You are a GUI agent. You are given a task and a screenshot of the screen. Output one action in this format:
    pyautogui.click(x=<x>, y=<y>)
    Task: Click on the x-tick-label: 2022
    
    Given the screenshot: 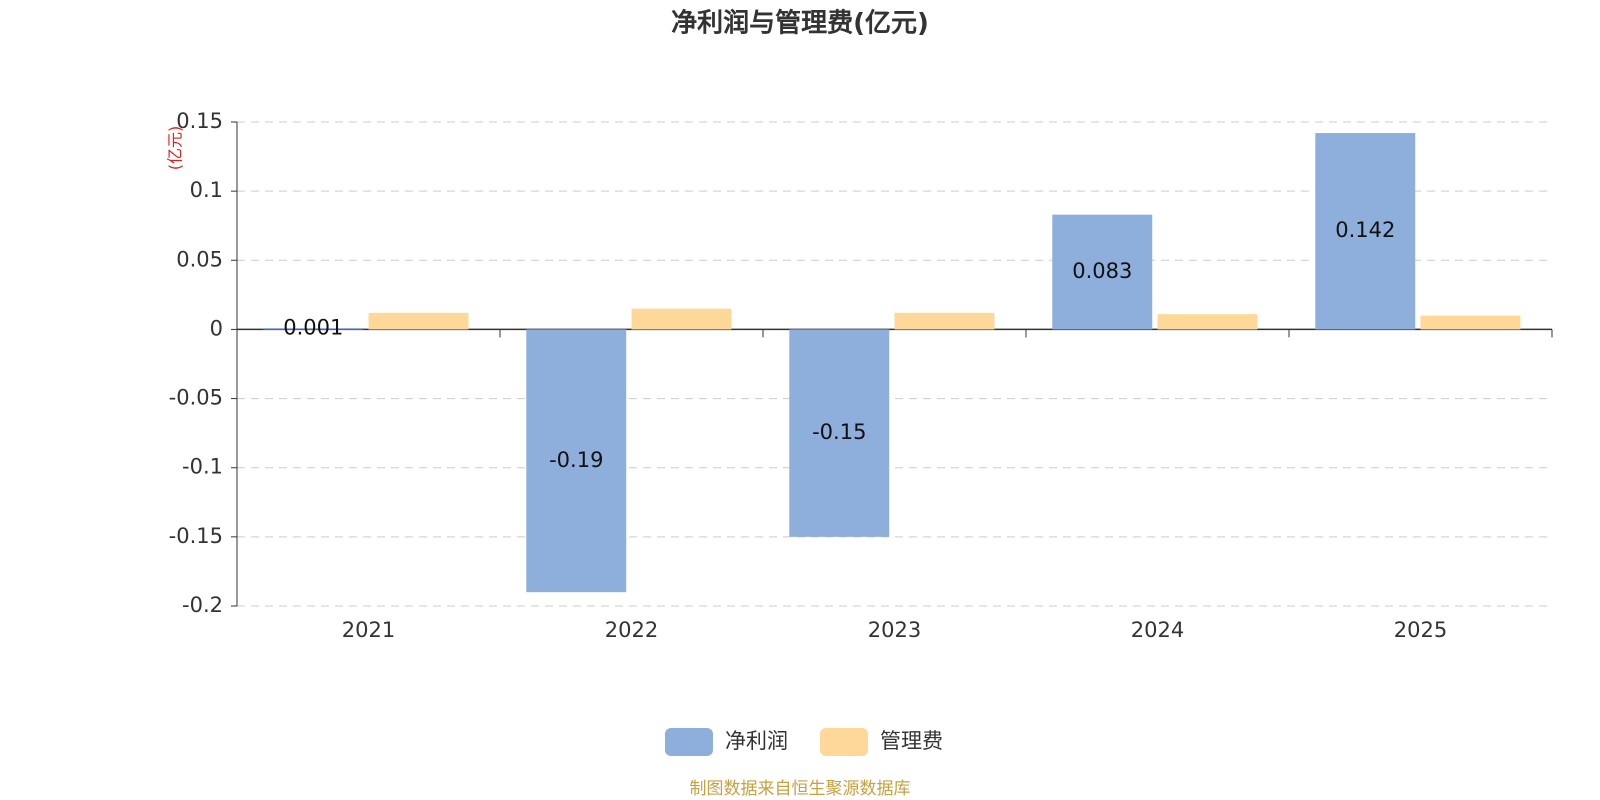 What is the action you would take?
    pyautogui.click(x=631, y=630)
    